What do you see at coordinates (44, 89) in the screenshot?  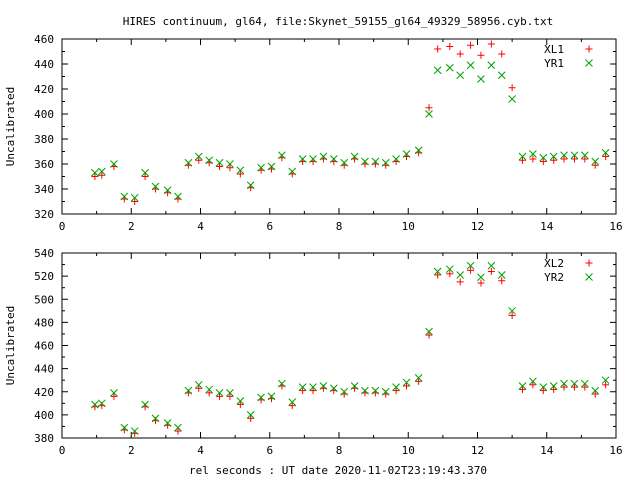 I see `y-tick-label: 420` at bounding box center [44, 89].